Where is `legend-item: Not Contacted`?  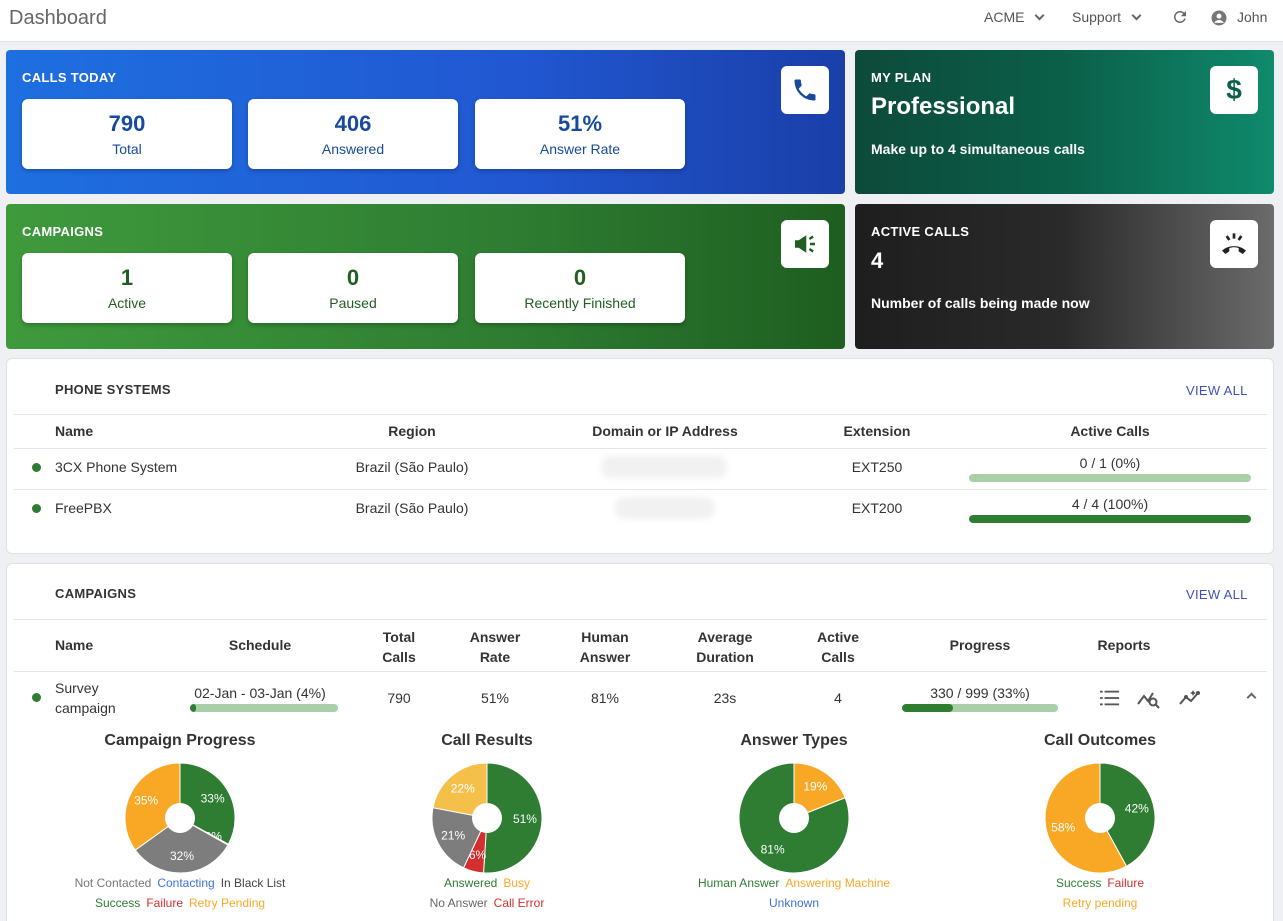 legend-item: Not Contacted is located at coordinates (113, 883).